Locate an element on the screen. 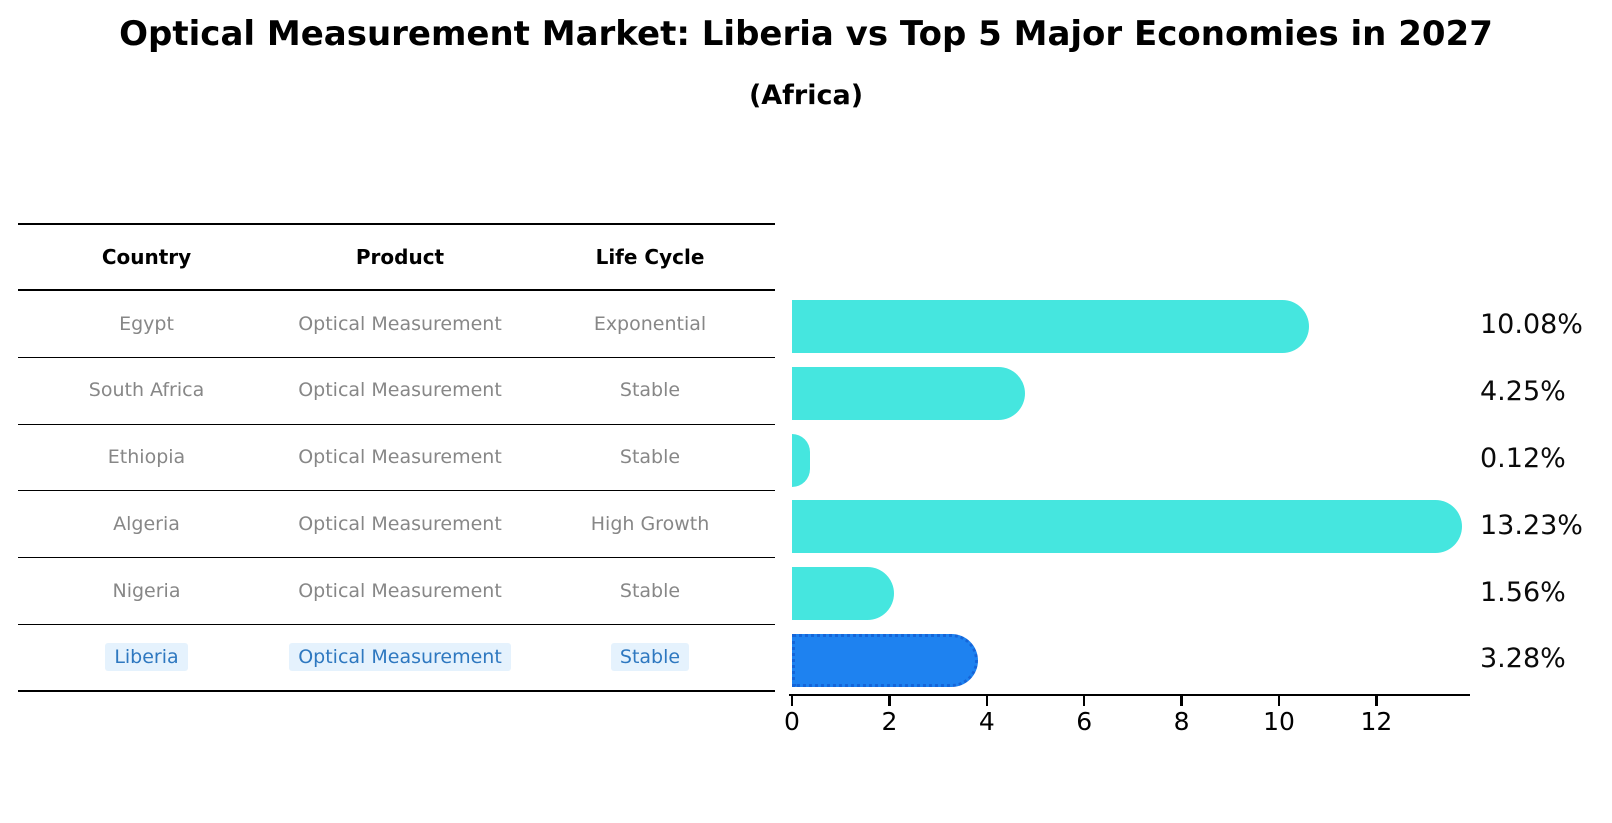  chart-subtitle: (Africa) is located at coordinates (806, 95).